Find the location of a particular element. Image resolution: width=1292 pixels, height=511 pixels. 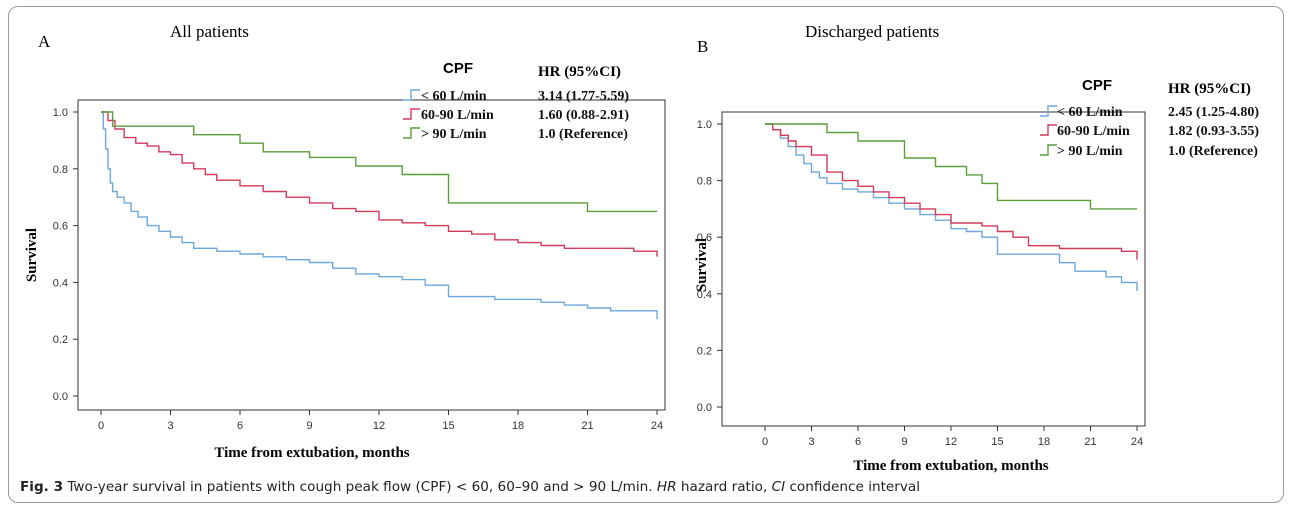

x-tick-label-b: 0 is located at coordinates (765, 442).